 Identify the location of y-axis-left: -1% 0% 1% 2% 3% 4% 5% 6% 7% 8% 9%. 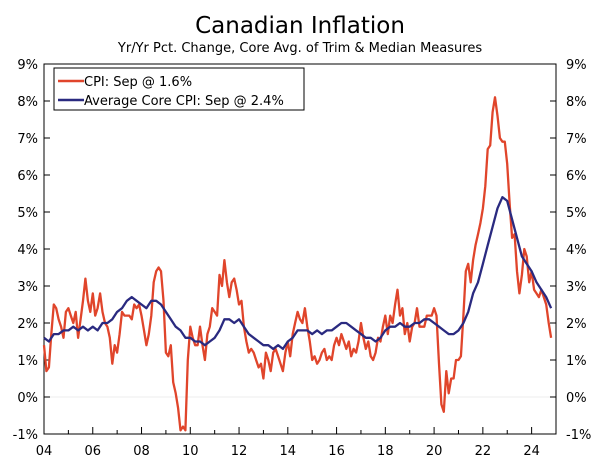
(31, 250).